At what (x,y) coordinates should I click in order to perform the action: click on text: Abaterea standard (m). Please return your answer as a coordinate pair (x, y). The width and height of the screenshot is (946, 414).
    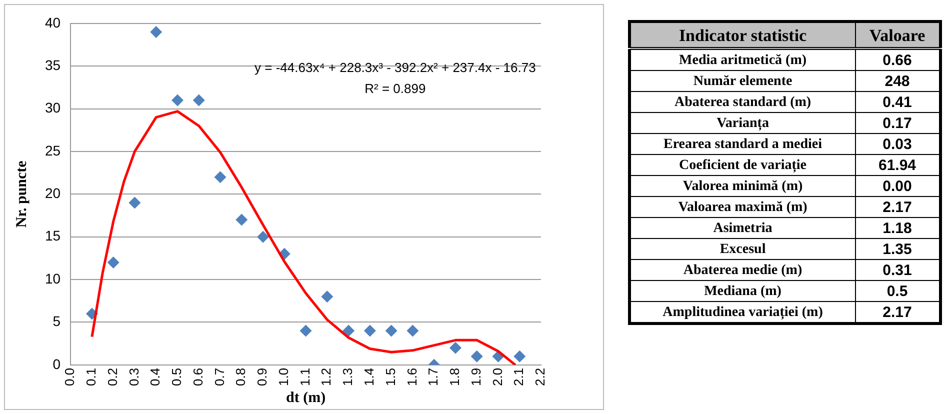
    Looking at the image, I should click on (743, 102).